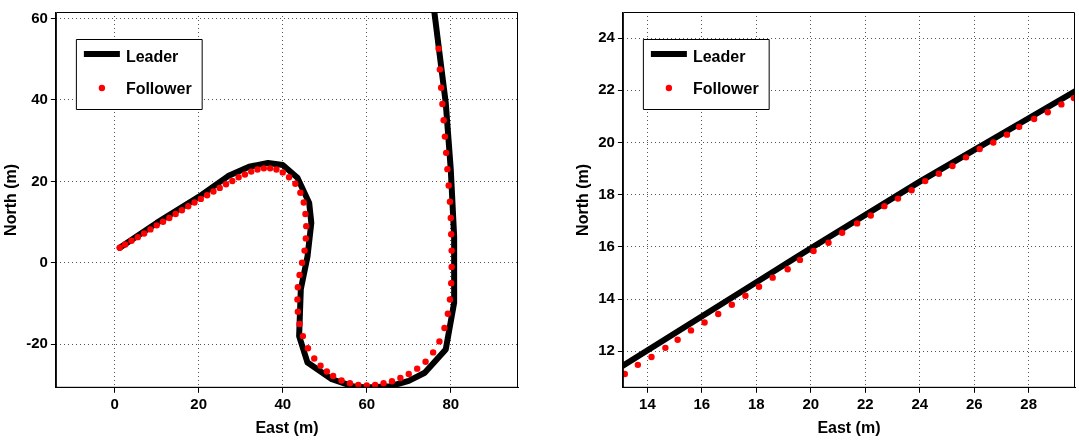 The height and width of the screenshot is (440, 1079). I want to click on x-tick-label: 24, so click(920, 403).